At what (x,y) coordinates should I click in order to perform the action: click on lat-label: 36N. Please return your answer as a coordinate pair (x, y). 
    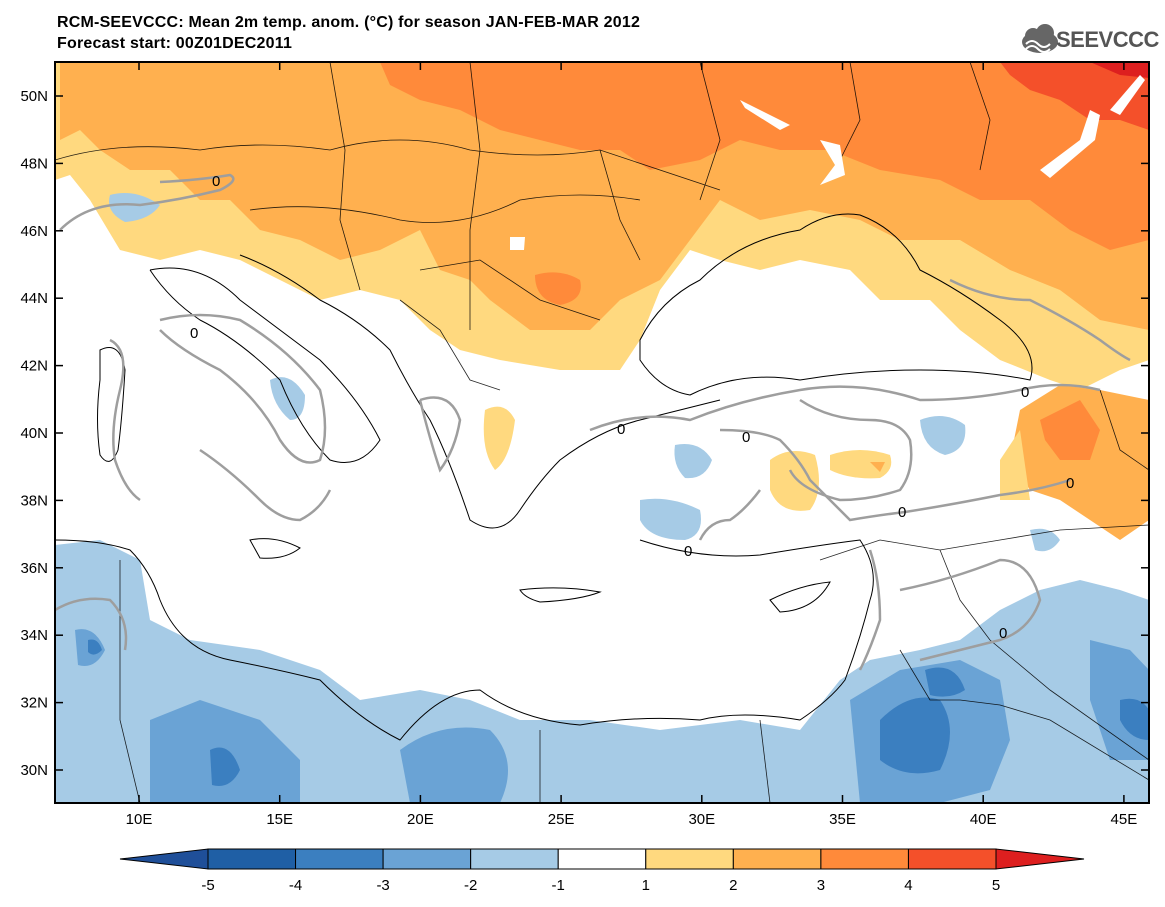
    Looking at the image, I should click on (34, 568).